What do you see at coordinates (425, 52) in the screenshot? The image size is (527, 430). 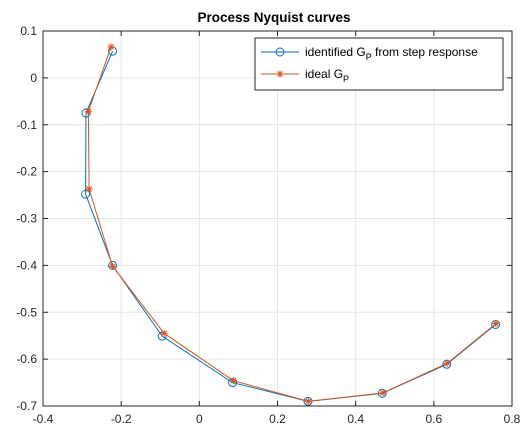 I see `legend-label-rest: from step response` at bounding box center [425, 52].